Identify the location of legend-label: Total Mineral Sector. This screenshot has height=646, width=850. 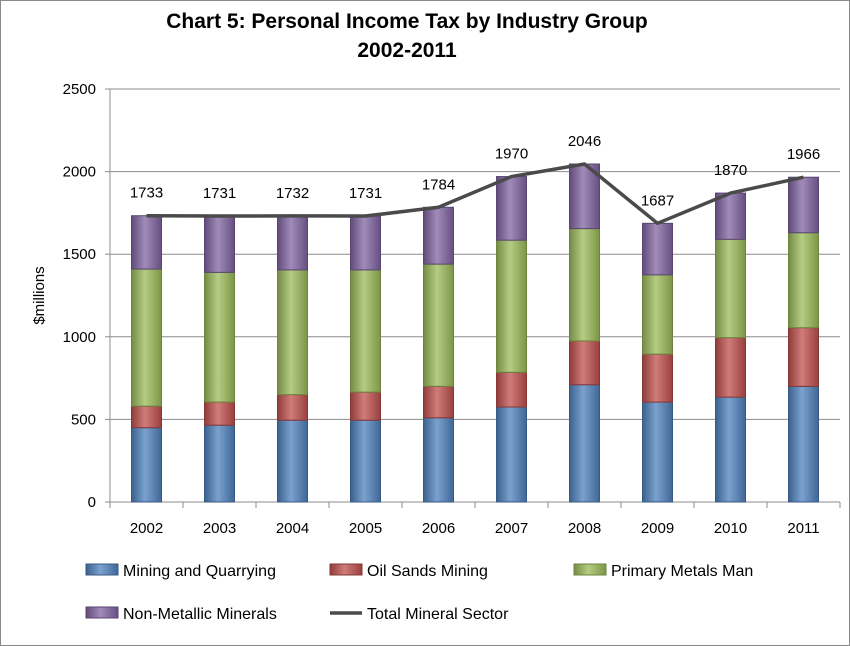
(438, 614).